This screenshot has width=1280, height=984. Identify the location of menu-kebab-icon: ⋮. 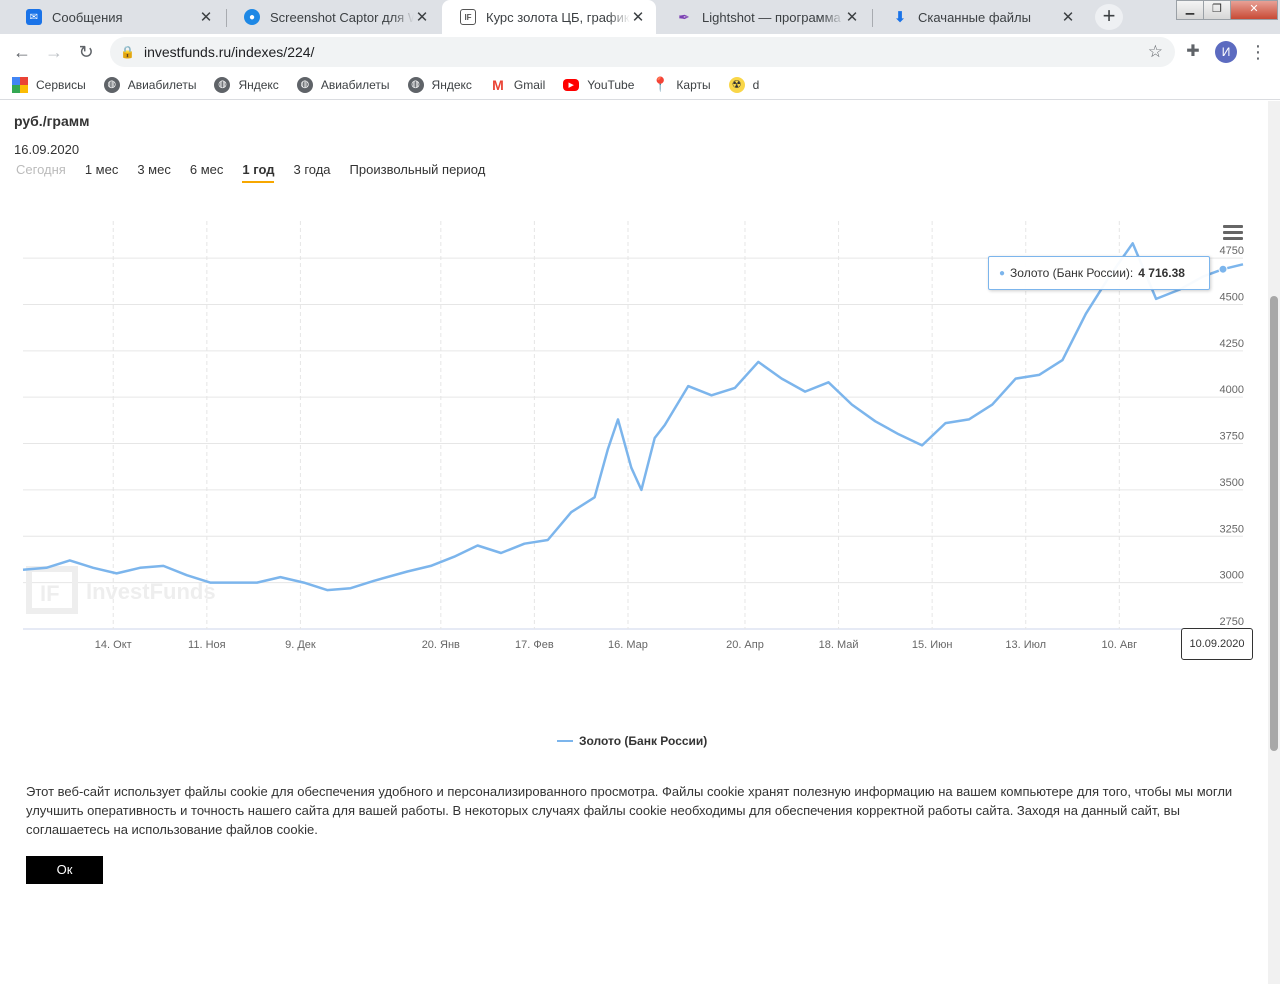
(1258, 52).